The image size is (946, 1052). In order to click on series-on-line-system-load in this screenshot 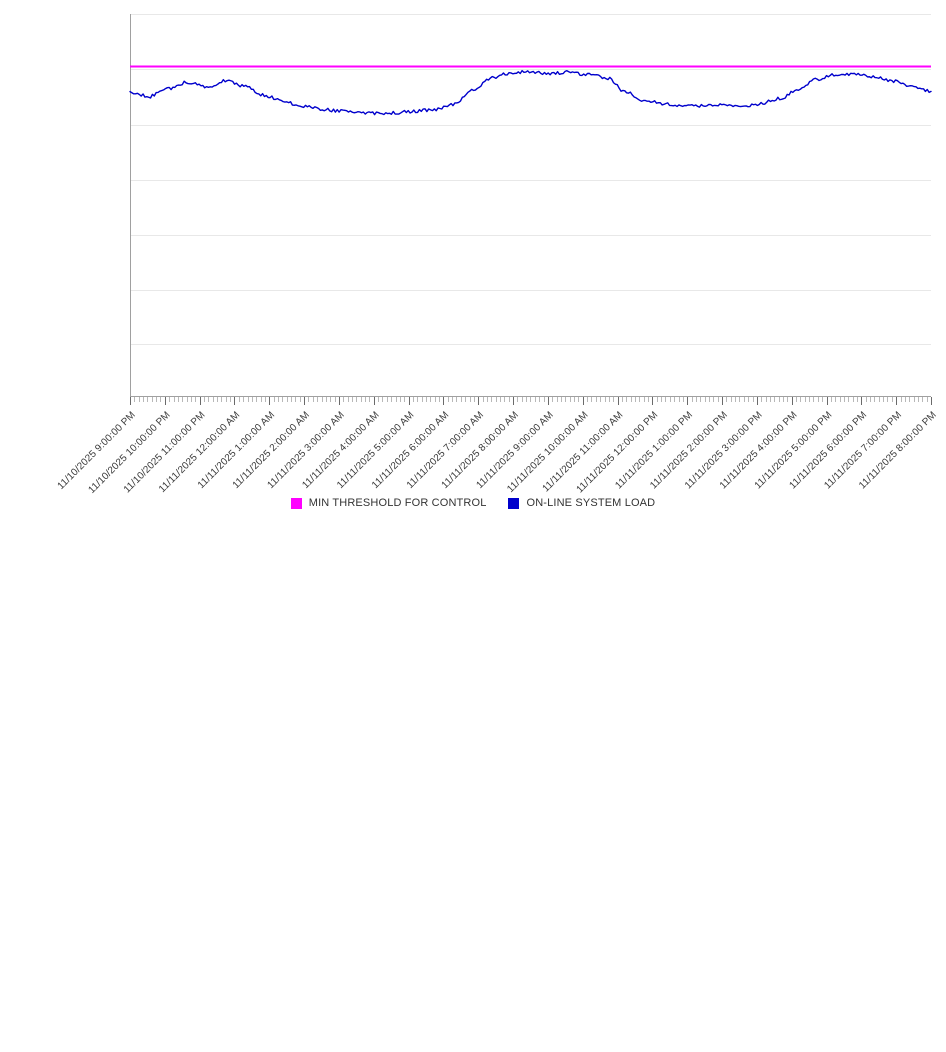, I will do `click(530, 92)`.